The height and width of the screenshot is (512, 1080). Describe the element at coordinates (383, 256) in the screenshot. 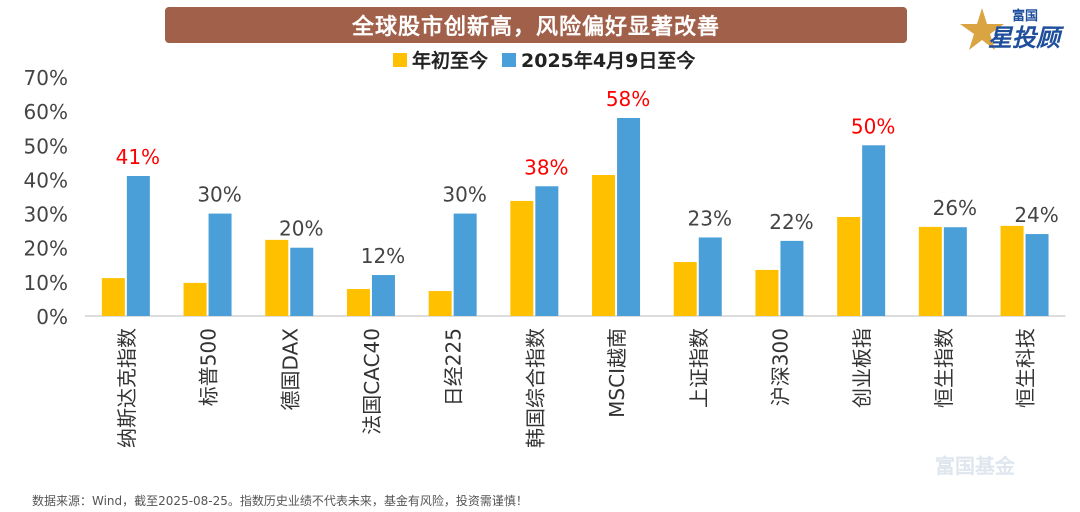

I see `data-label: 12%` at that location.